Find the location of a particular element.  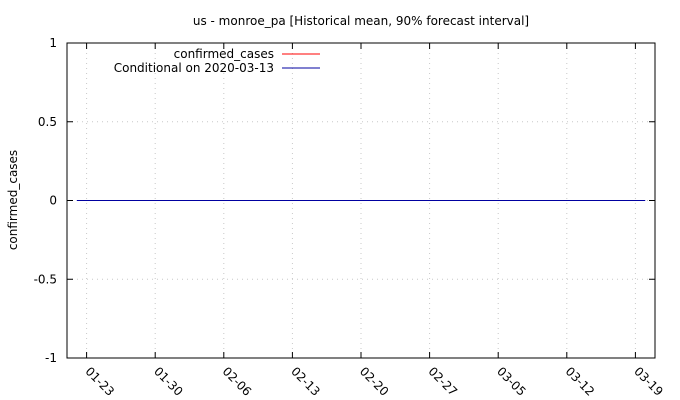

y-tick-label: -0.5 is located at coordinates (45, 279).